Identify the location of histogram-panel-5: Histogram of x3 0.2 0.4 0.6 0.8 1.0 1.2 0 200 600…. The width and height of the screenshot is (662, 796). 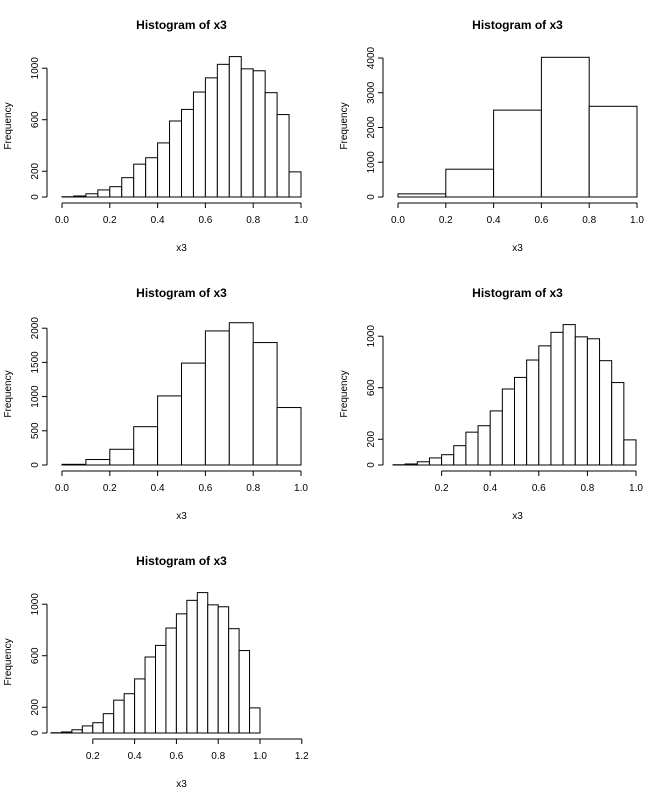
(156, 672).